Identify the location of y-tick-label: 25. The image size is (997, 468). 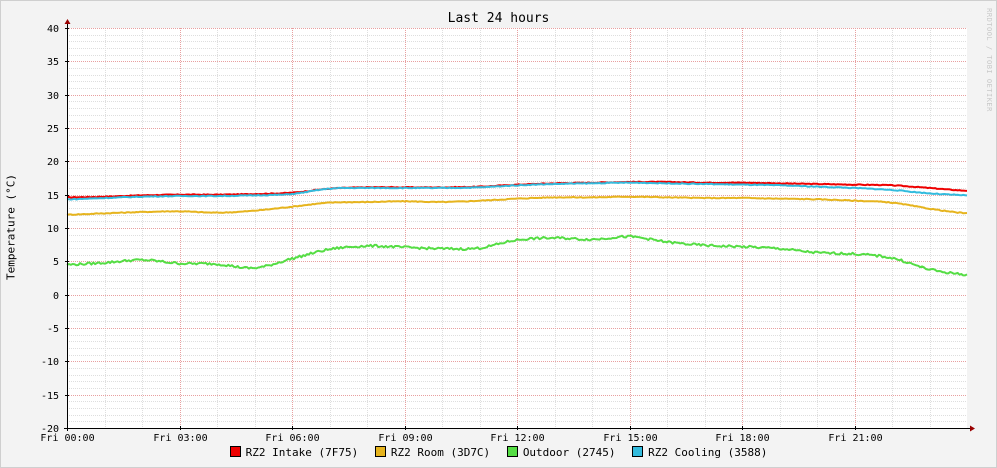
(53, 129).